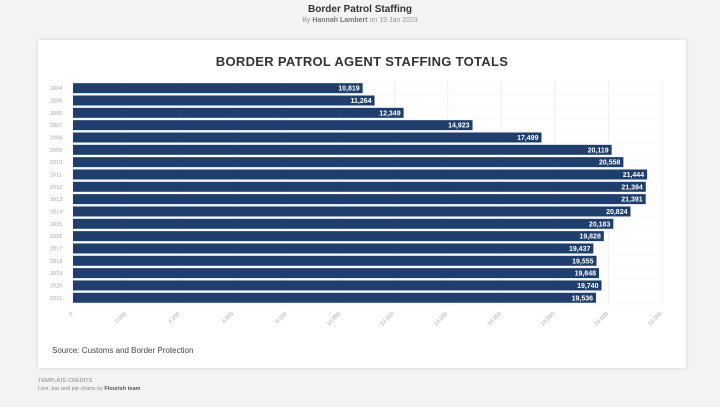 This screenshot has width=720, height=407. Describe the element at coordinates (56, 286) in the screenshot. I see `y-tick-label: 2020` at that location.